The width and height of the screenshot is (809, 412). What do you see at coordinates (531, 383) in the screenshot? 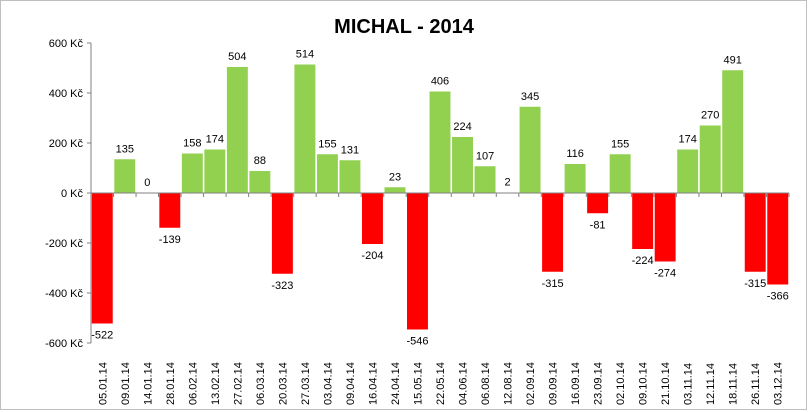
I see `x-tick-label: 02.09.14` at bounding box center [531, 383].